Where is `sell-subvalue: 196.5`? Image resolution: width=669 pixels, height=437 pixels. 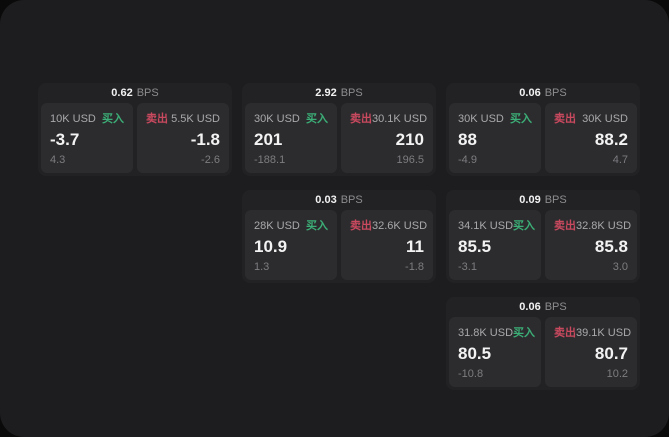 sell-subvalue: 196.5 is located at coordinates (410, 160).